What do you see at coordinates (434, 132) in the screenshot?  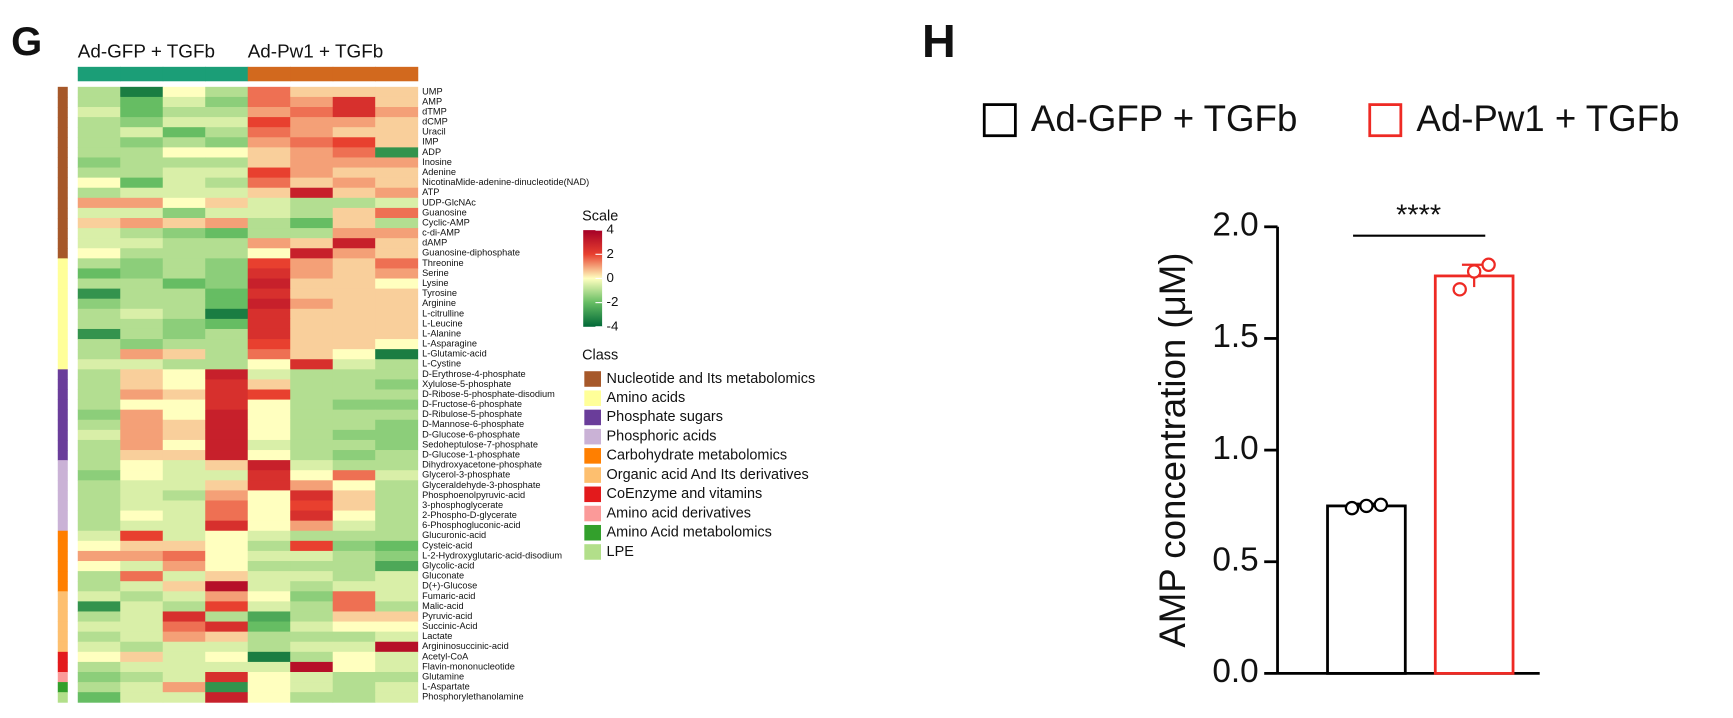 I see `row-label: Uracil` at bounding box center [434, 132].